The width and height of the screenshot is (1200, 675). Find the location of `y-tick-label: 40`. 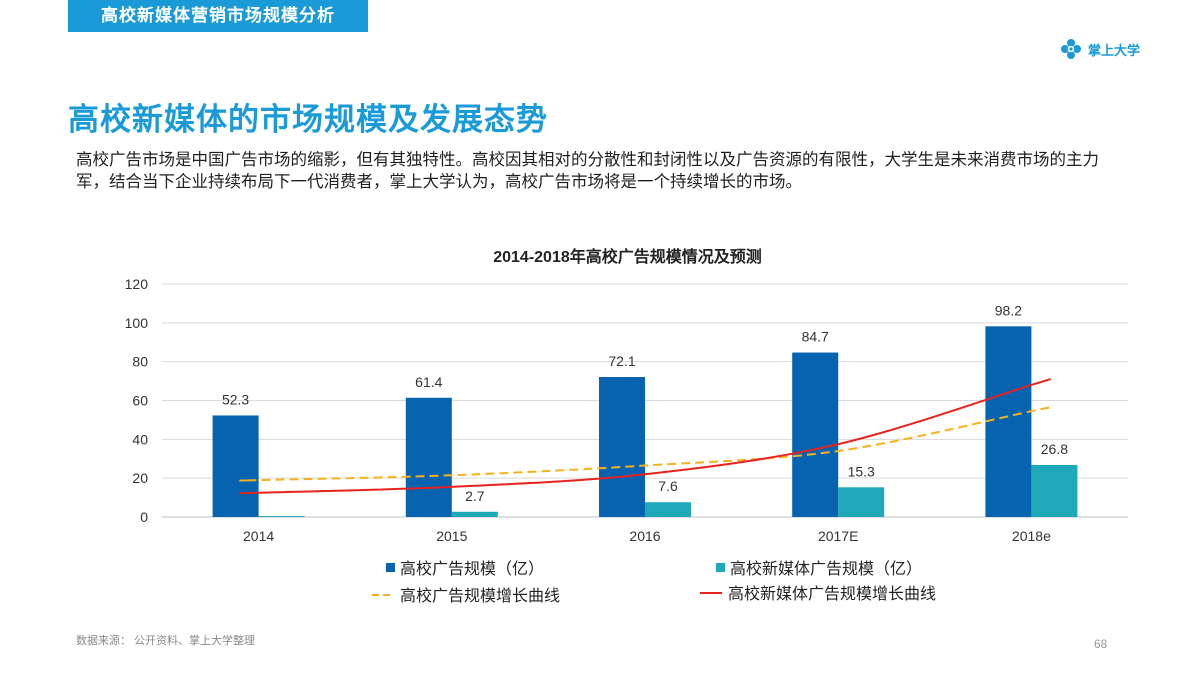

y-tick-label: 40 is located at coordinates (140, 439).